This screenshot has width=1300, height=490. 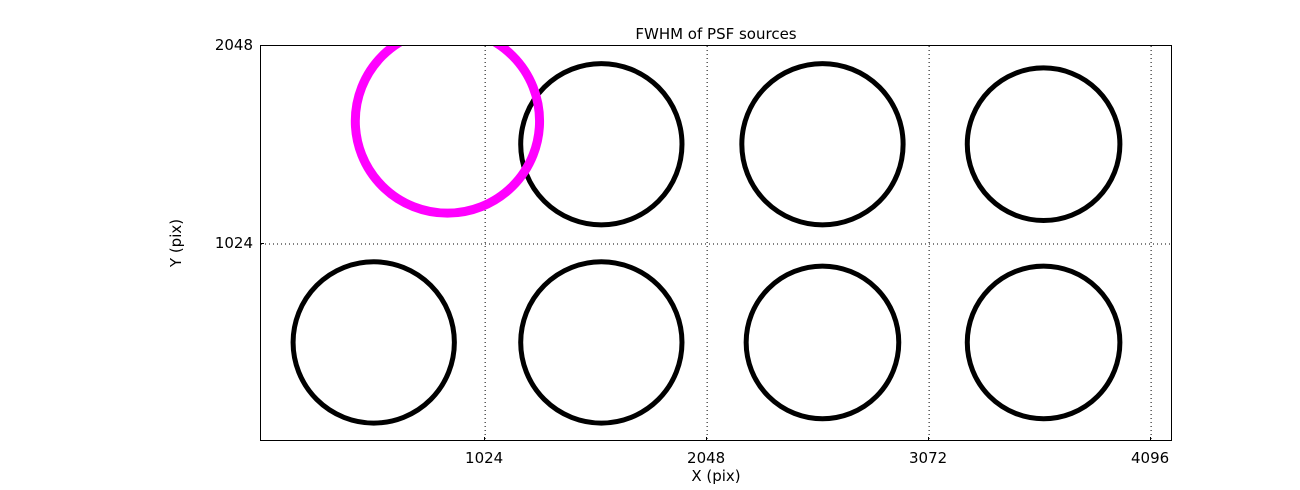 What do you see at coordinates (1150, 458) in the screenshot?
I see `x-tick-label-4096: 4096` at bounding box center [1150, 458].